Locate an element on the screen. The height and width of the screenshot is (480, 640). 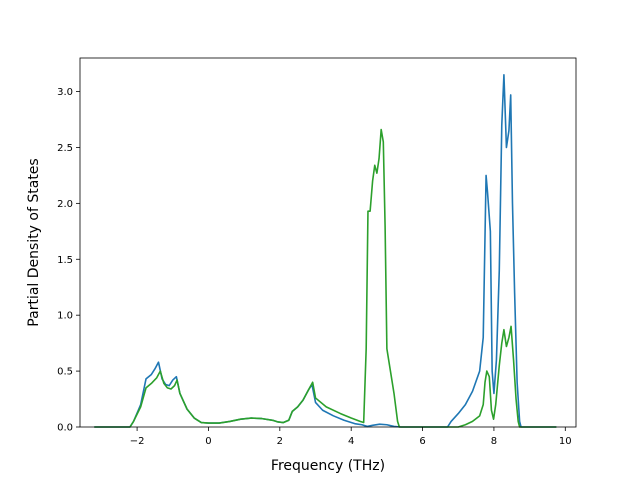
x-tick-label: −2 is located at coordinates (137, 441).